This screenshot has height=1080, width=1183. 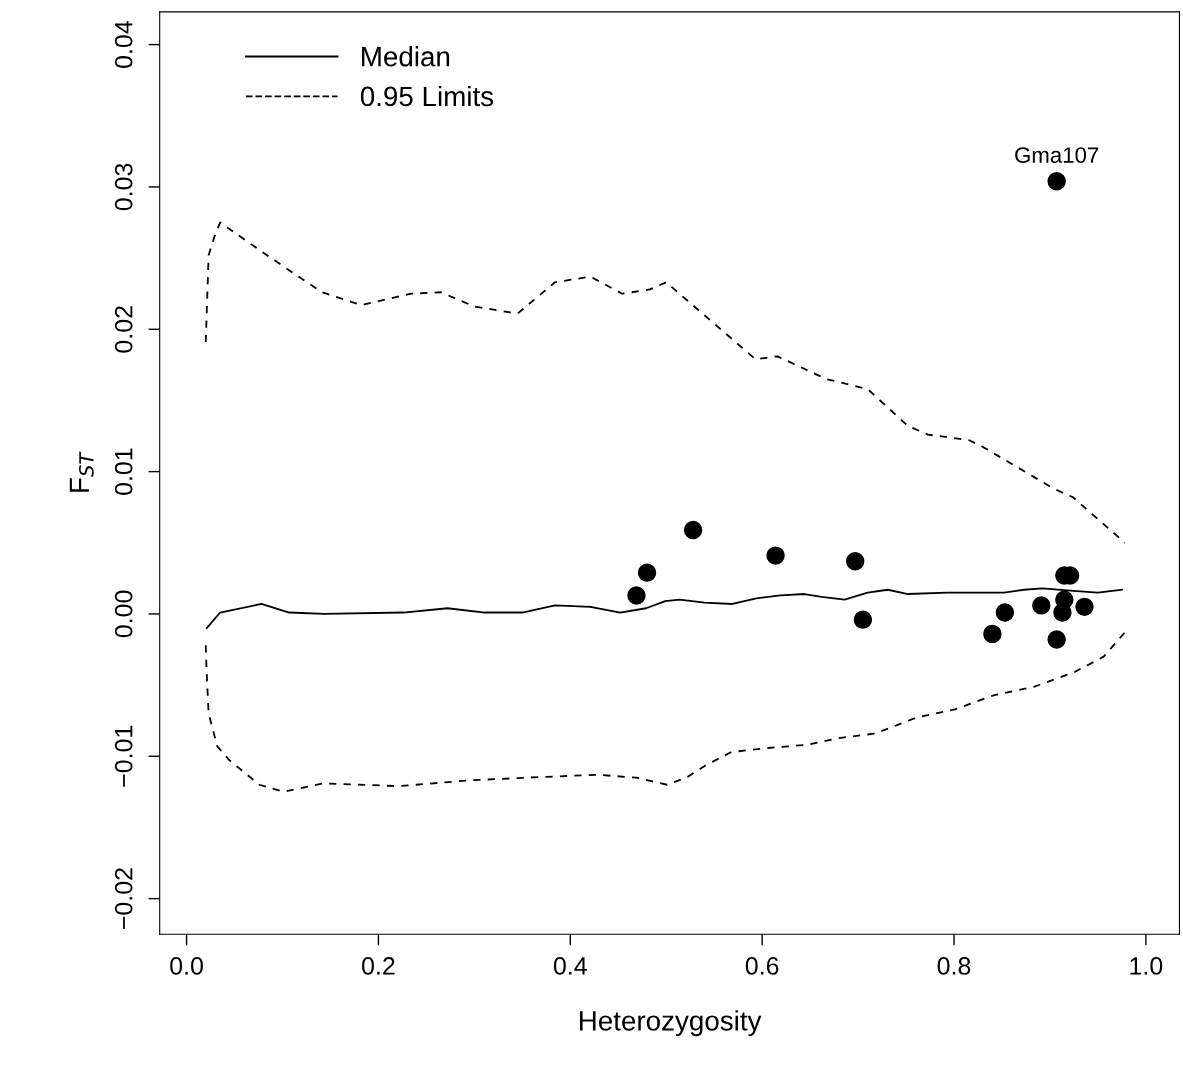 I want to click on x-axis-title: Heterozygosity, so click(x=671, y=1023).